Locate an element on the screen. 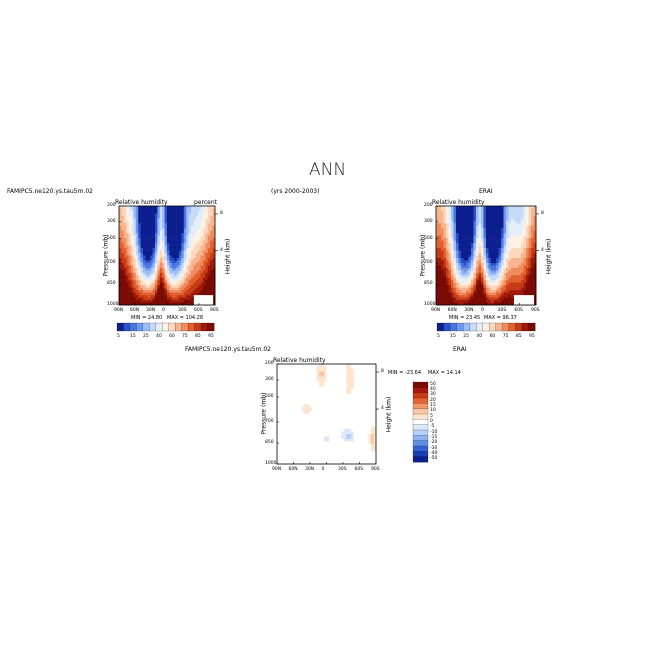 Image resolution: width=654 pixels, height=654 pixels. x-tick-label: 0 is located at coordinates (482, 310).